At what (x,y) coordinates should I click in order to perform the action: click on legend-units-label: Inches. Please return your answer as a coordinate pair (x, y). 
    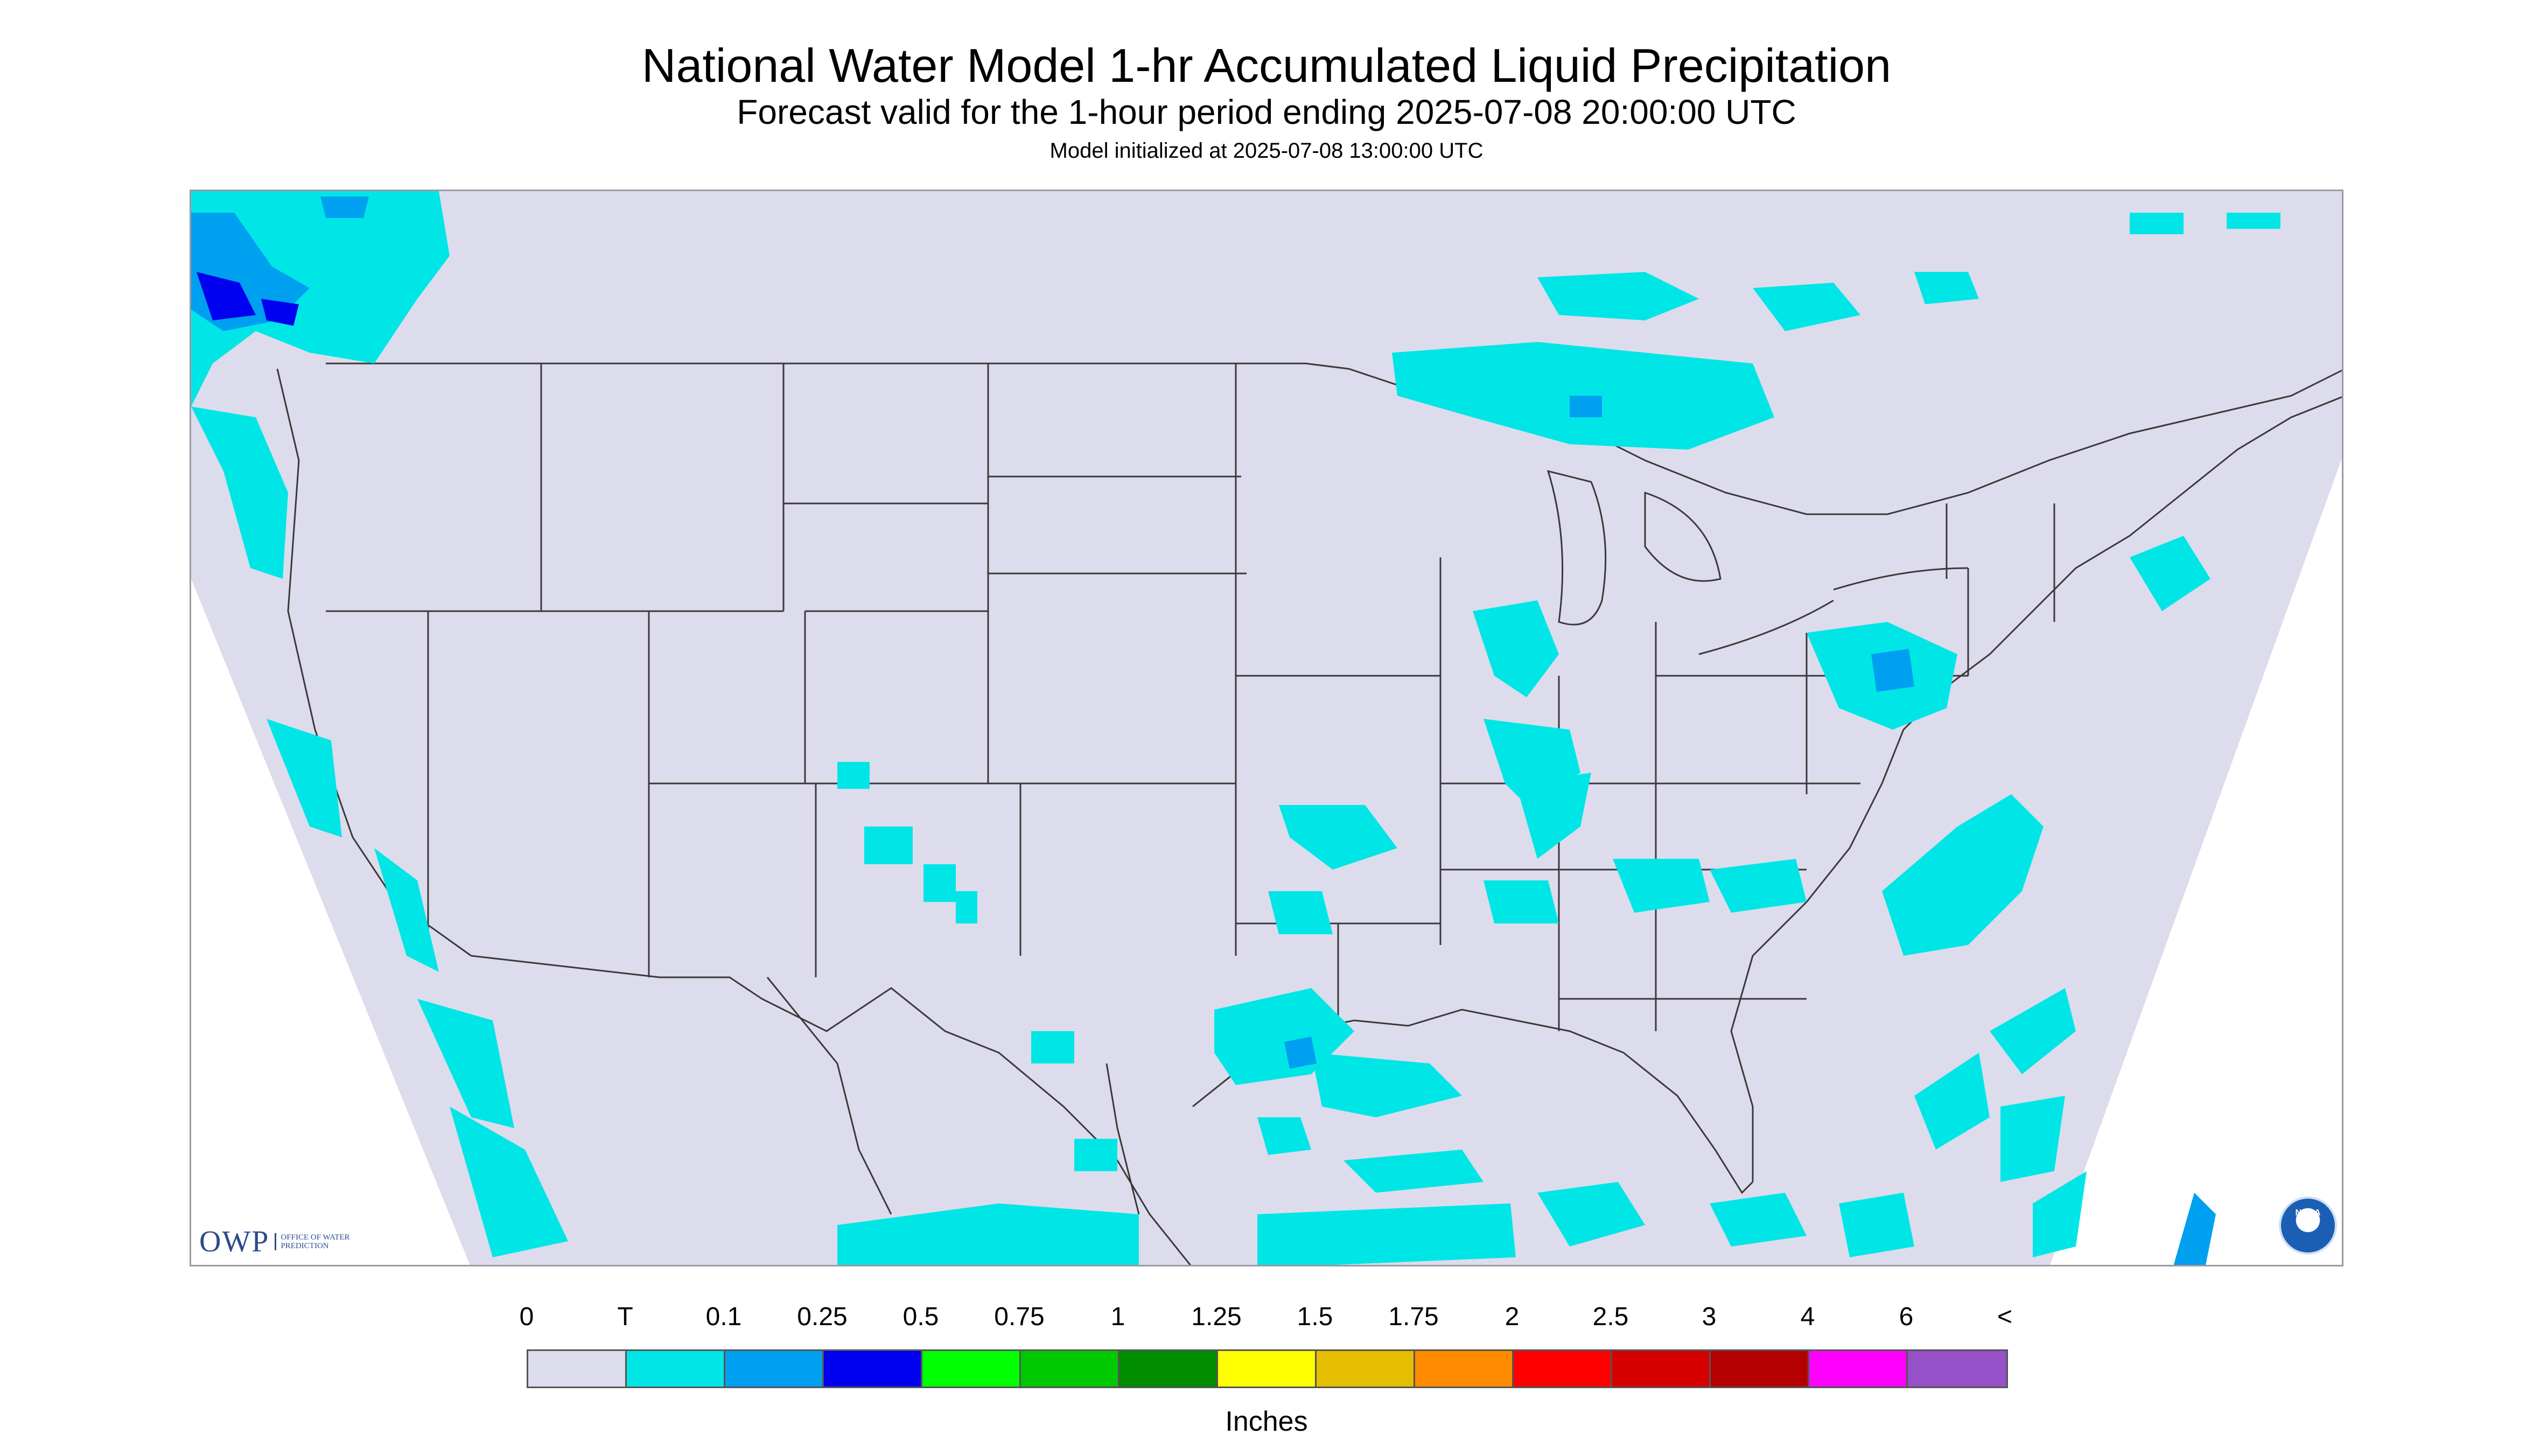
    Looking at the image, I should click on (1266, 1421).